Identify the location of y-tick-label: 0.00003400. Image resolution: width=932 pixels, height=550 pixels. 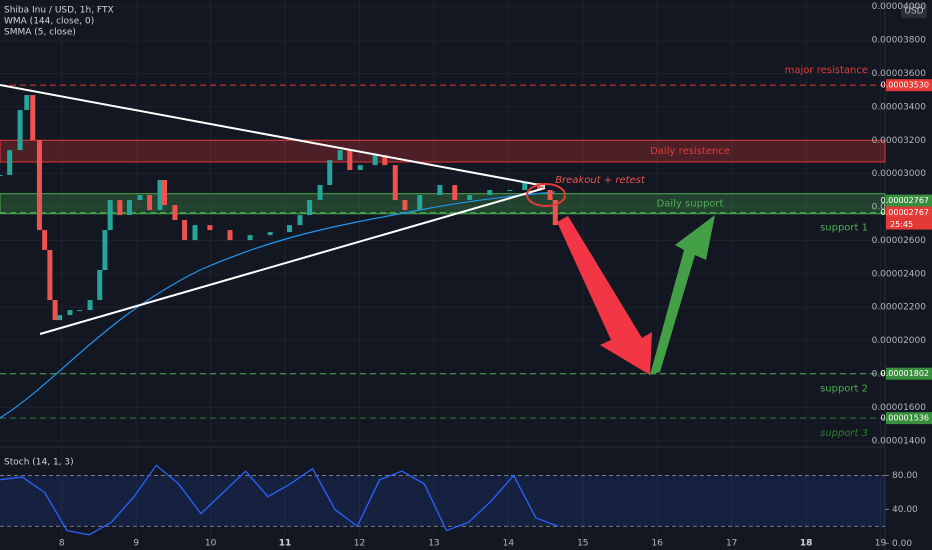
(899, 107).